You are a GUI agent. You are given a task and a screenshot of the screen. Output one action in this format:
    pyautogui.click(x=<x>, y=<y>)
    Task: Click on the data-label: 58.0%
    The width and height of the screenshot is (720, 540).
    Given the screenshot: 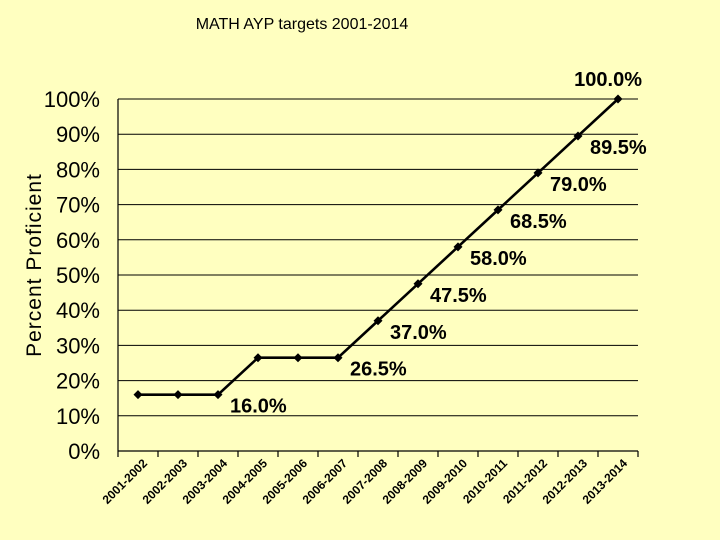 What is the action you would take?
    pyautogui.click(x=498, y=259)
    